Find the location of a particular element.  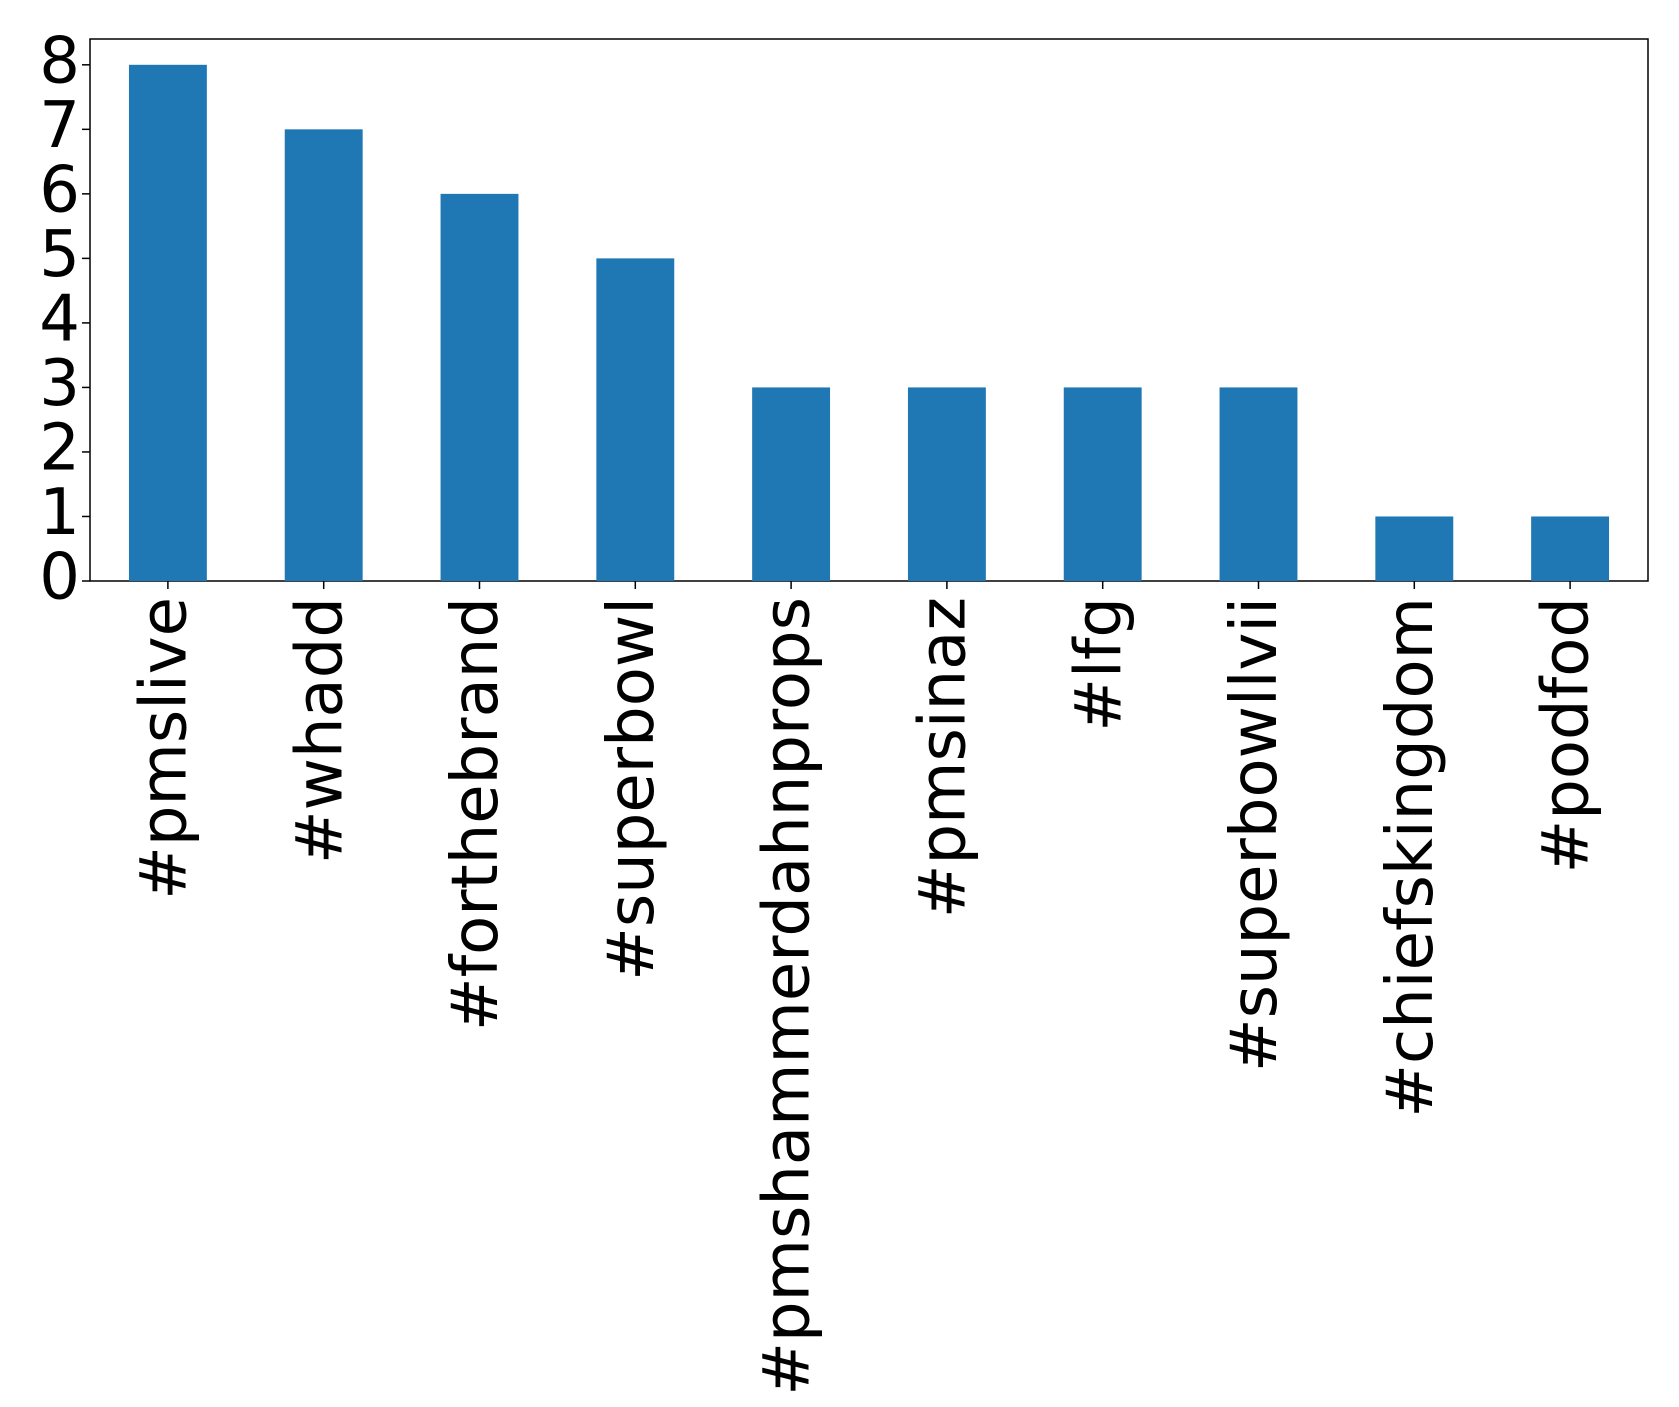

x-tick-label: #superbowl is located at coordinates (632, 789).